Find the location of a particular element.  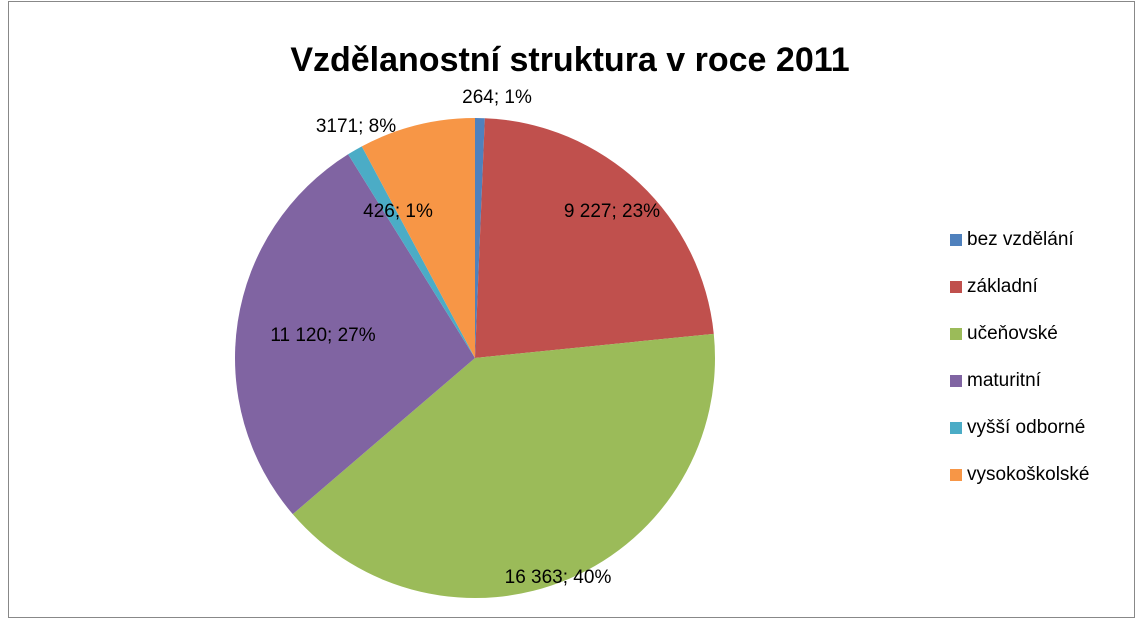

chart-title: Vzdělanostní struktura v roce 2011 is located at coordinates (569, 60).